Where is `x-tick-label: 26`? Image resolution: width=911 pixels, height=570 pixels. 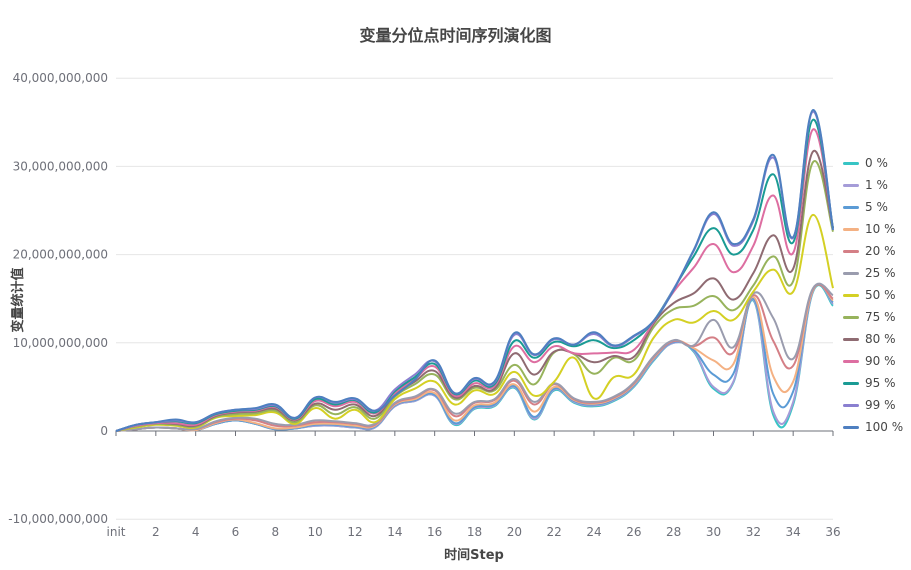
x-tick-label: 26 is located at coordinates (633, 532).